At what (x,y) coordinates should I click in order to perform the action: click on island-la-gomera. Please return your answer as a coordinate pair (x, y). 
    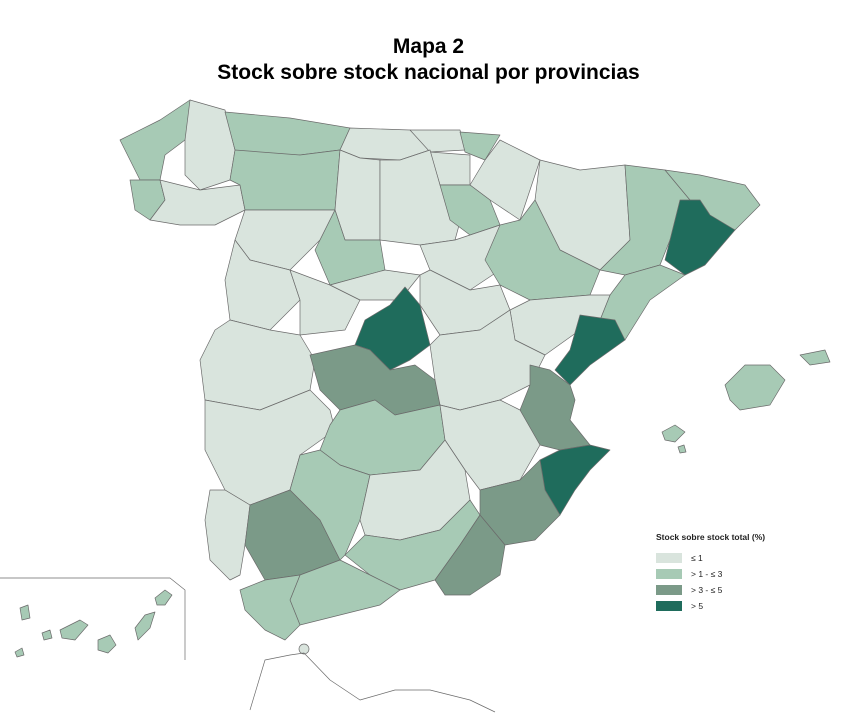
    Looking at the image, I should click on (47, 635).